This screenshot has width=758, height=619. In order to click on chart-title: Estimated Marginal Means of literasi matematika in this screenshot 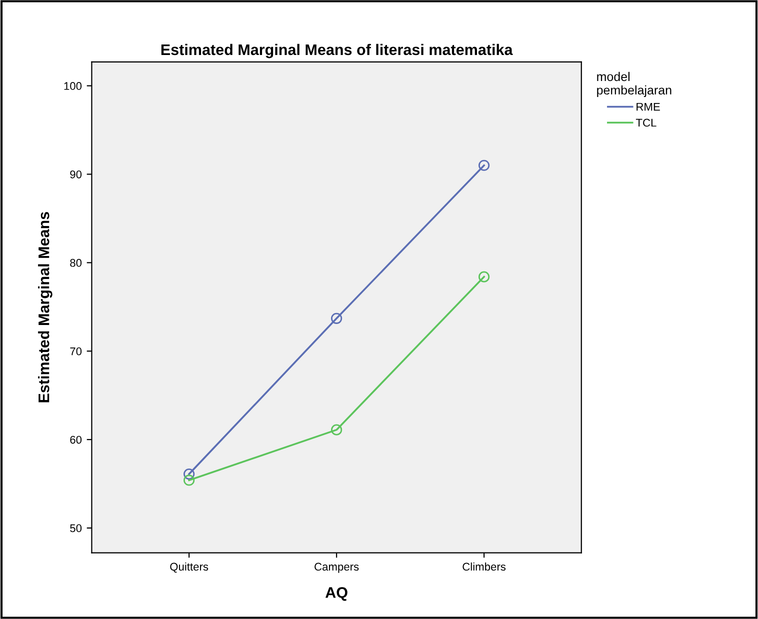, I will do `click(337, 51)`.